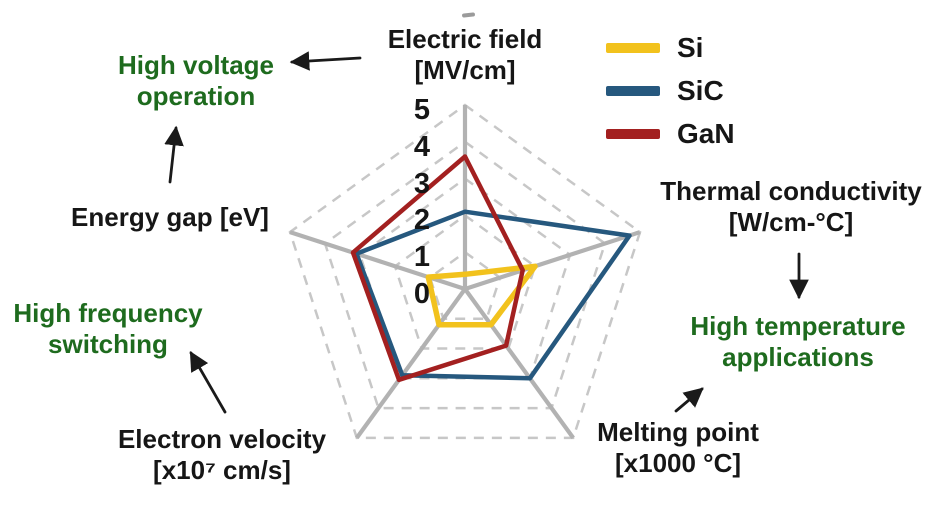 The width and height of the screenshot is (938, 511). What do you see at coordinates (108, 344) in the screenshot?
I see `annotation-high-frequency-line2: switching` at bounding box center [108, 344].